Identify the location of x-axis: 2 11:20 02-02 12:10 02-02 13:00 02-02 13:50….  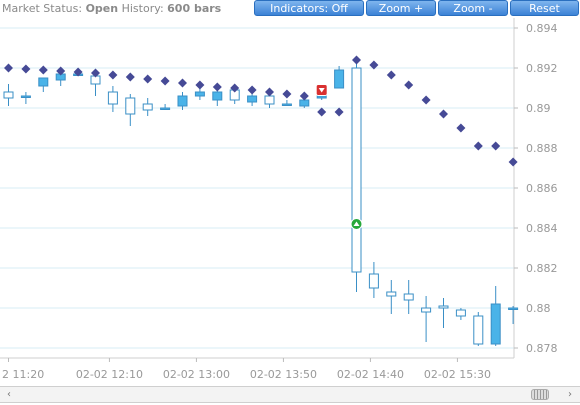
(257, 369).